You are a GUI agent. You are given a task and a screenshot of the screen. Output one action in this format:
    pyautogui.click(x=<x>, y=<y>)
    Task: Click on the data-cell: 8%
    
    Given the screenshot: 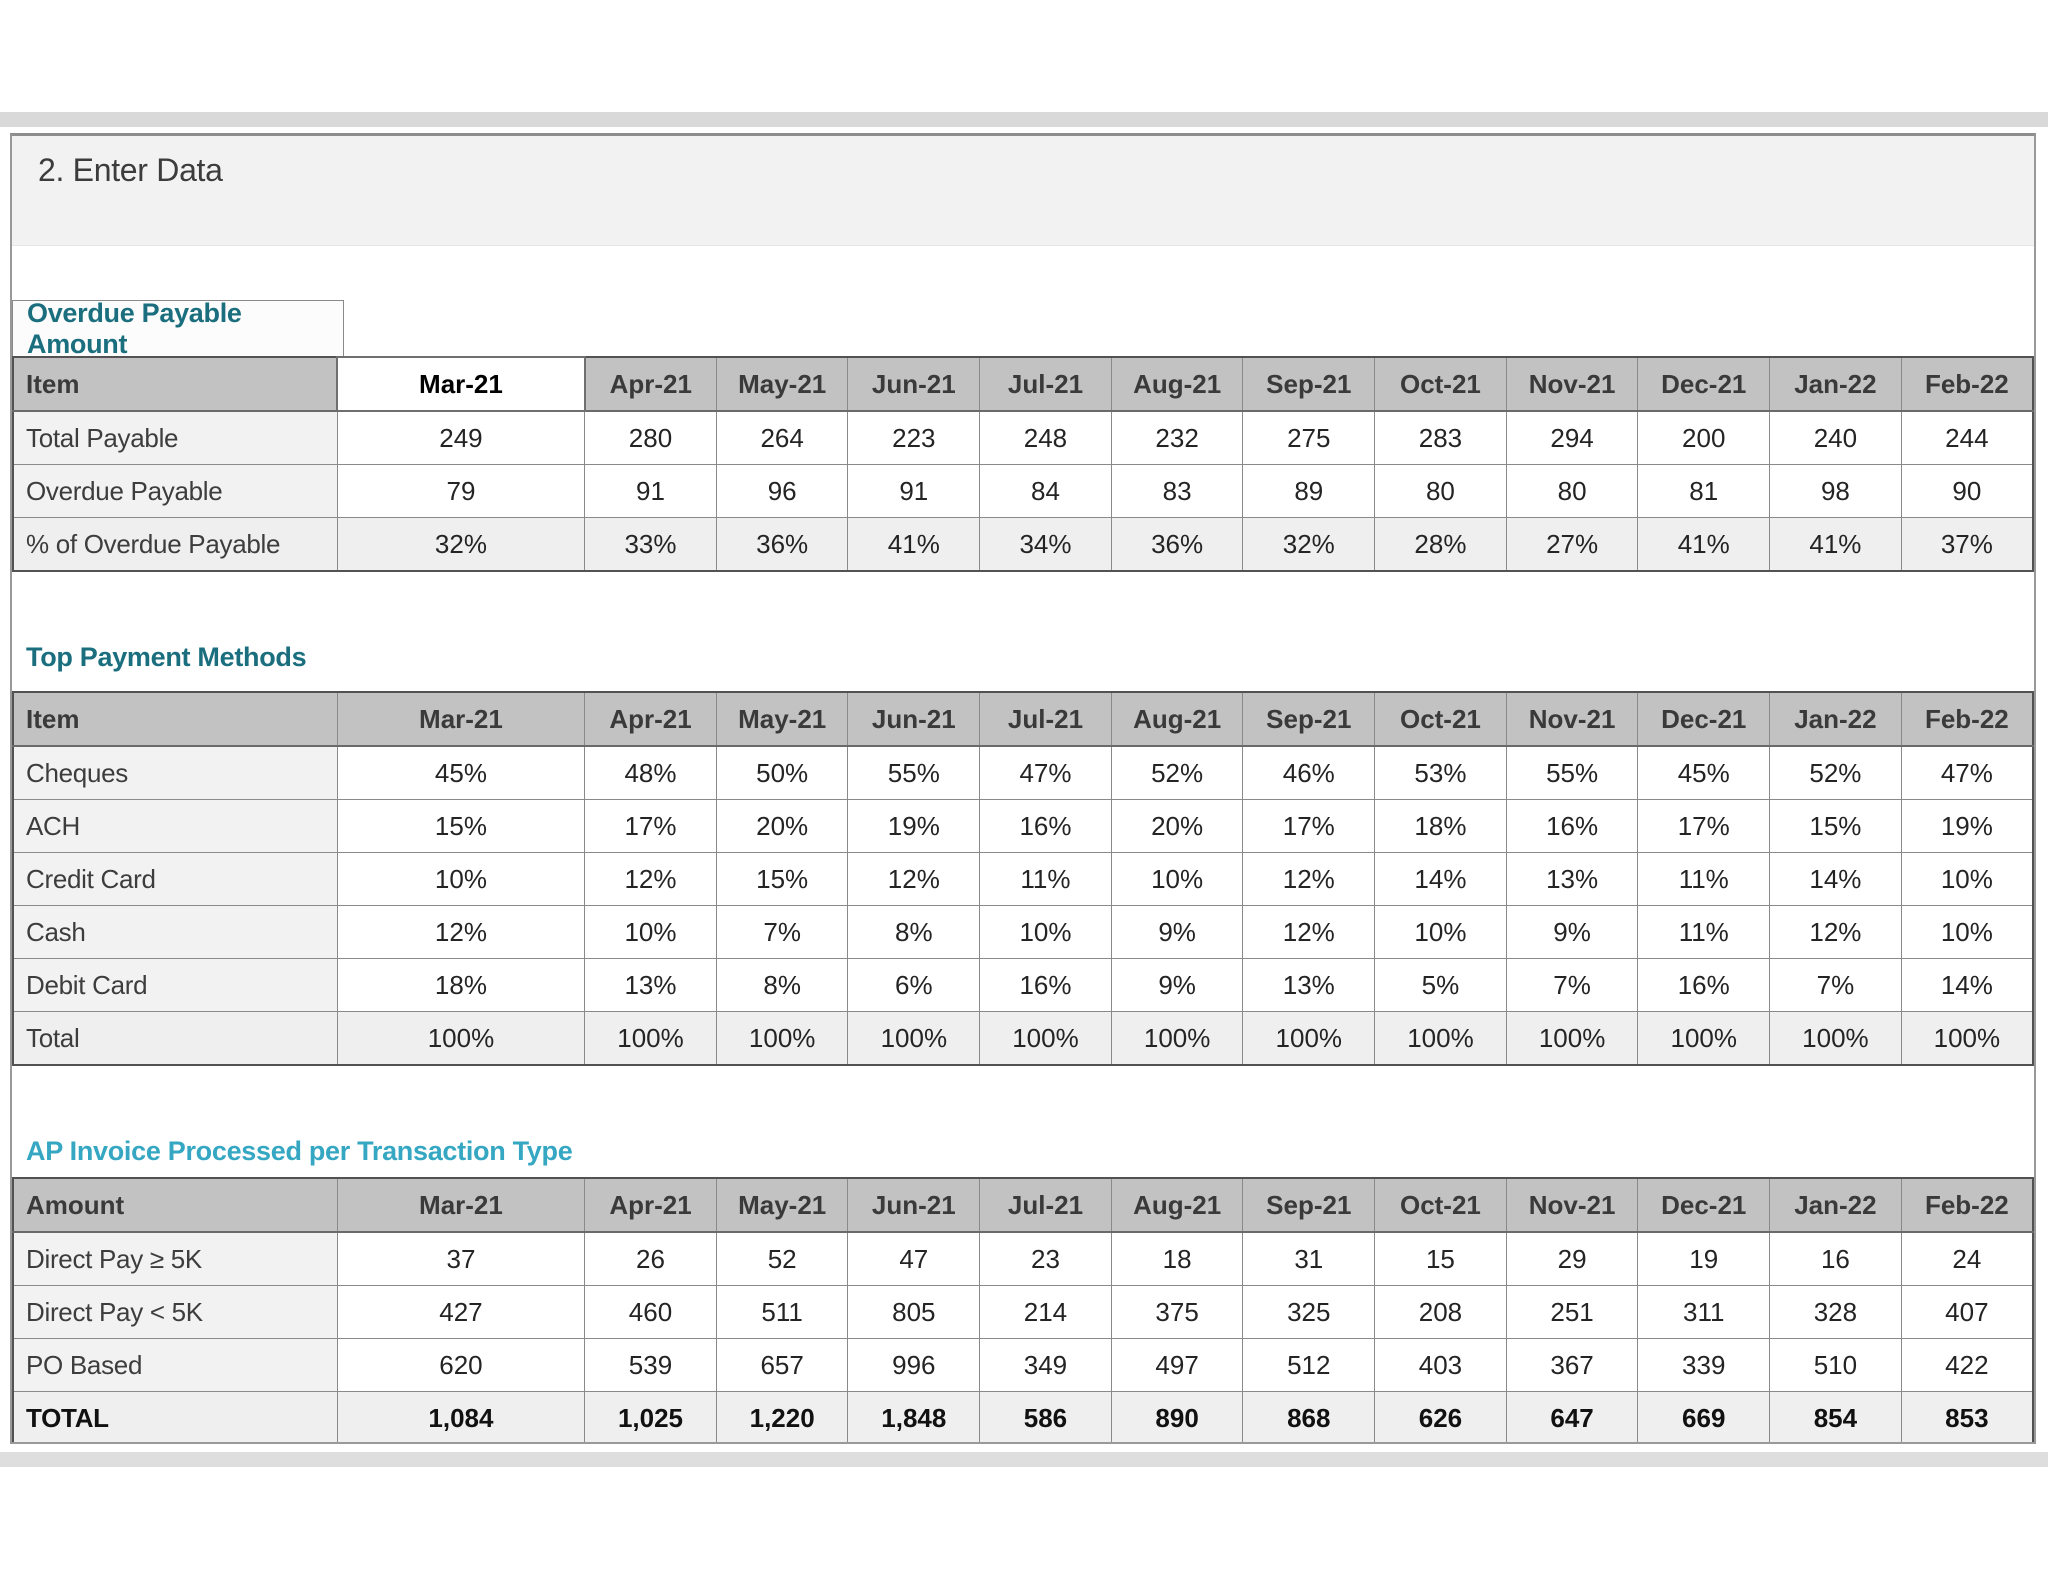 What is the action you would take?
    pyautogui.click(x=914, y=932)
    